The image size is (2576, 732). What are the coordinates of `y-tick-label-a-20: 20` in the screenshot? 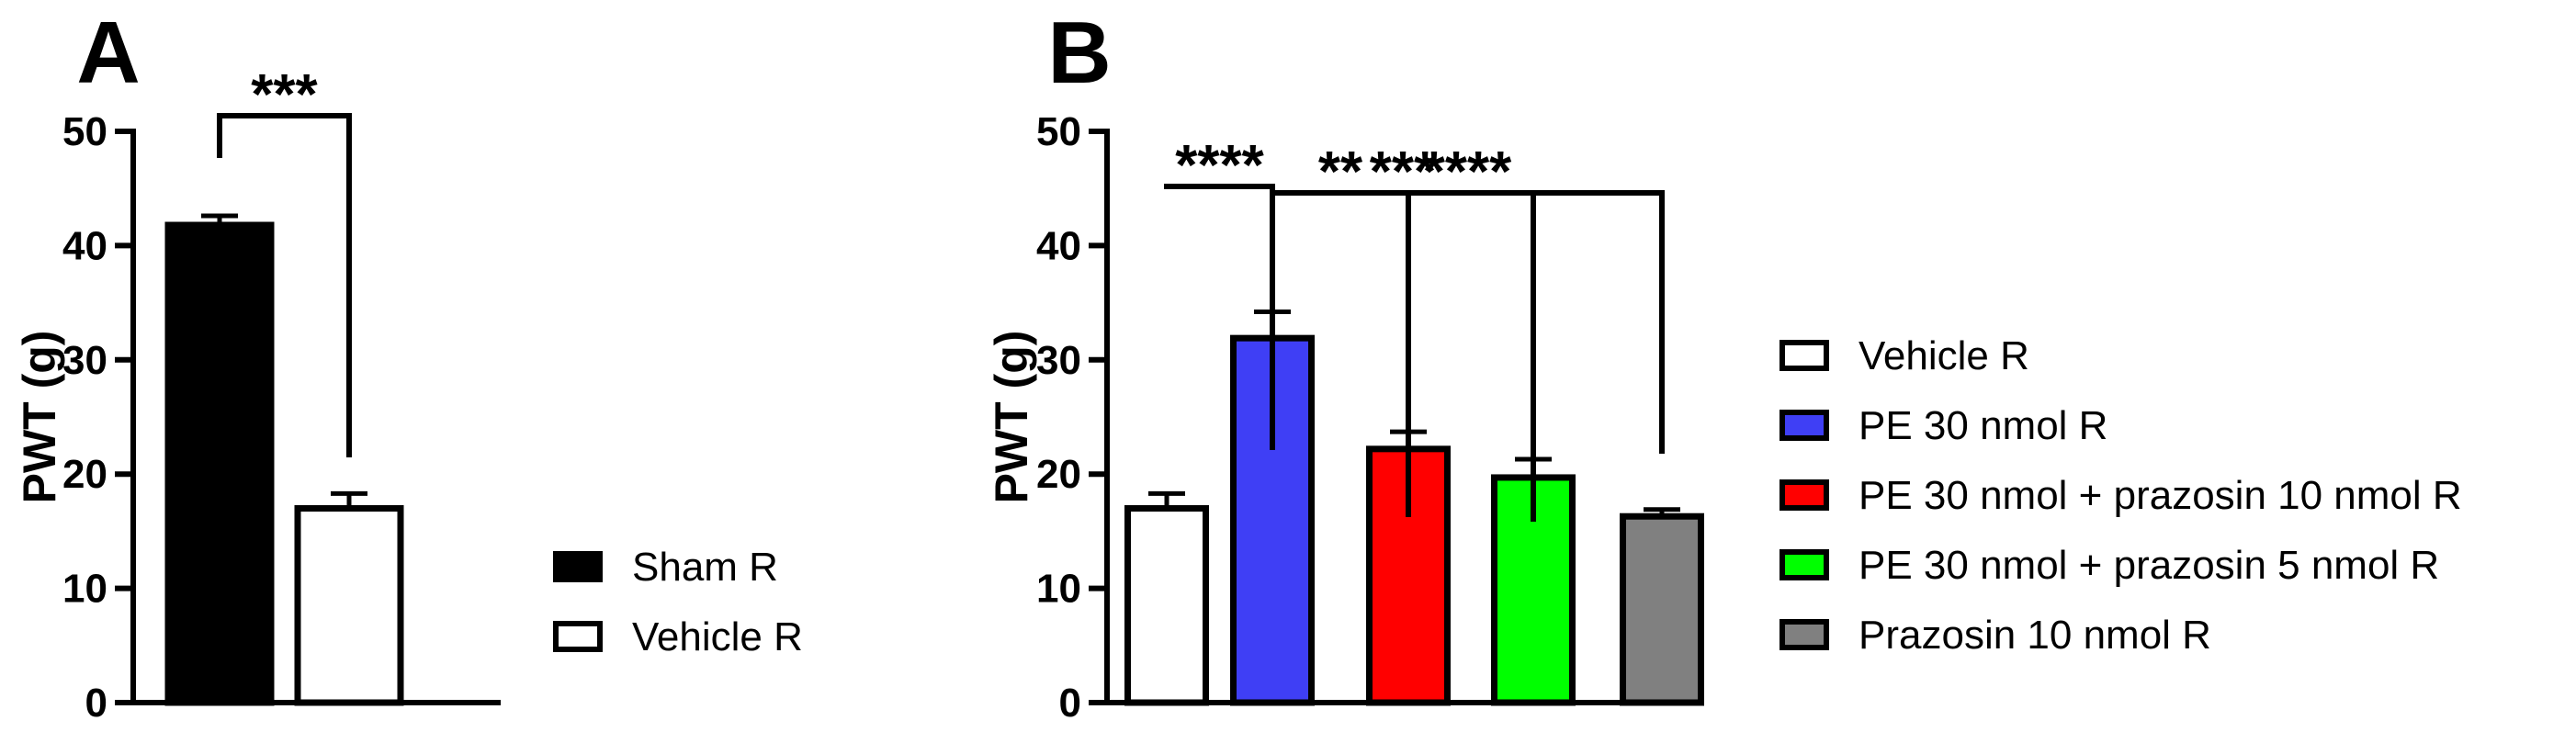 It's located at (84, 474).